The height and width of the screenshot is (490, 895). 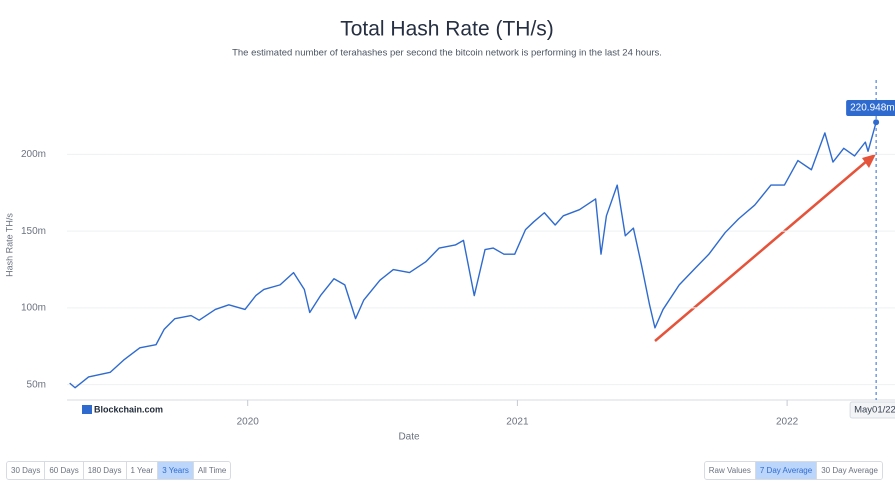 What do you see at coordinates (142, 470) in the screenshot?
I see `toggle-button: 1 Year` at bounding box center [142, 470].